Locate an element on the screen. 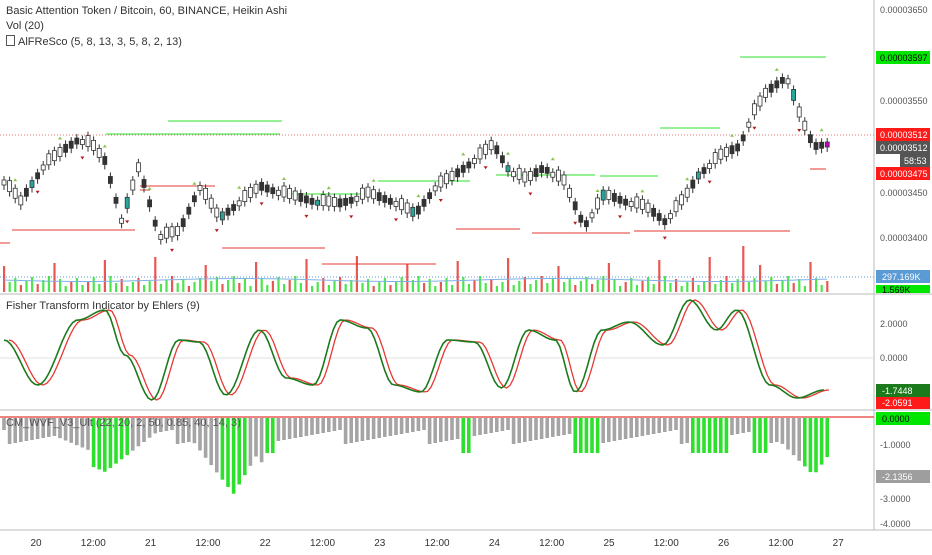  wvf-value-tag: -2.1356 is located at coordinates (897, 477).